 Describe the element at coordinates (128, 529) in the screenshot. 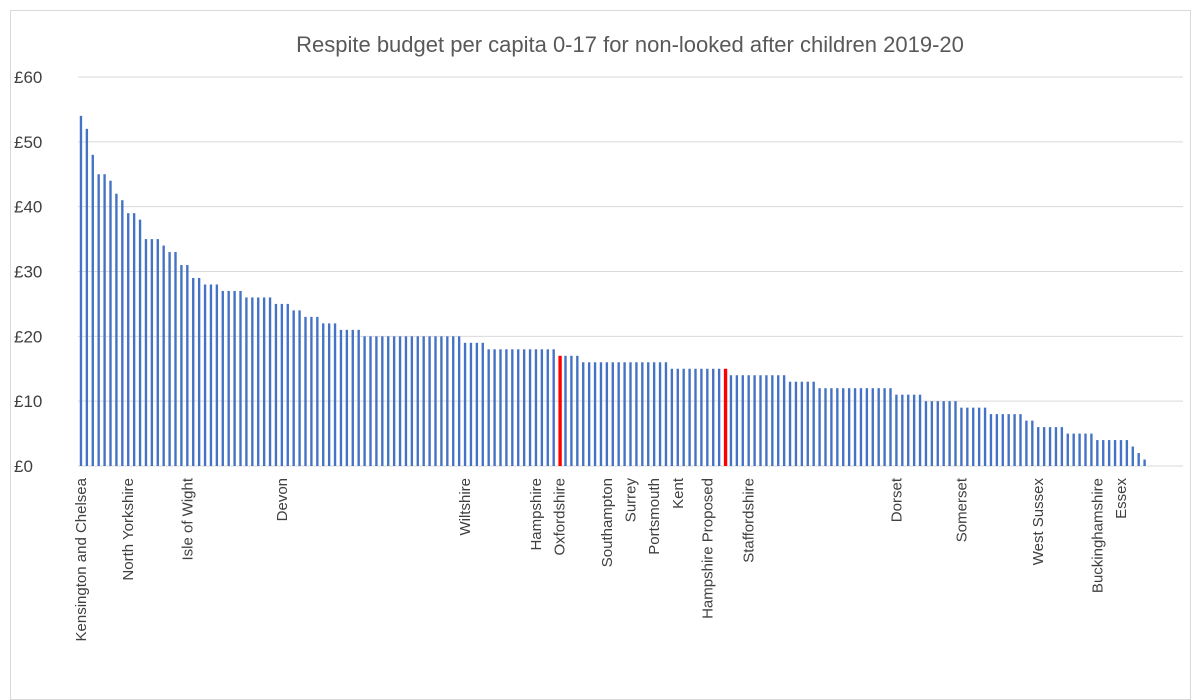

I see `x-tick-label: North Yorkshire` at that location.